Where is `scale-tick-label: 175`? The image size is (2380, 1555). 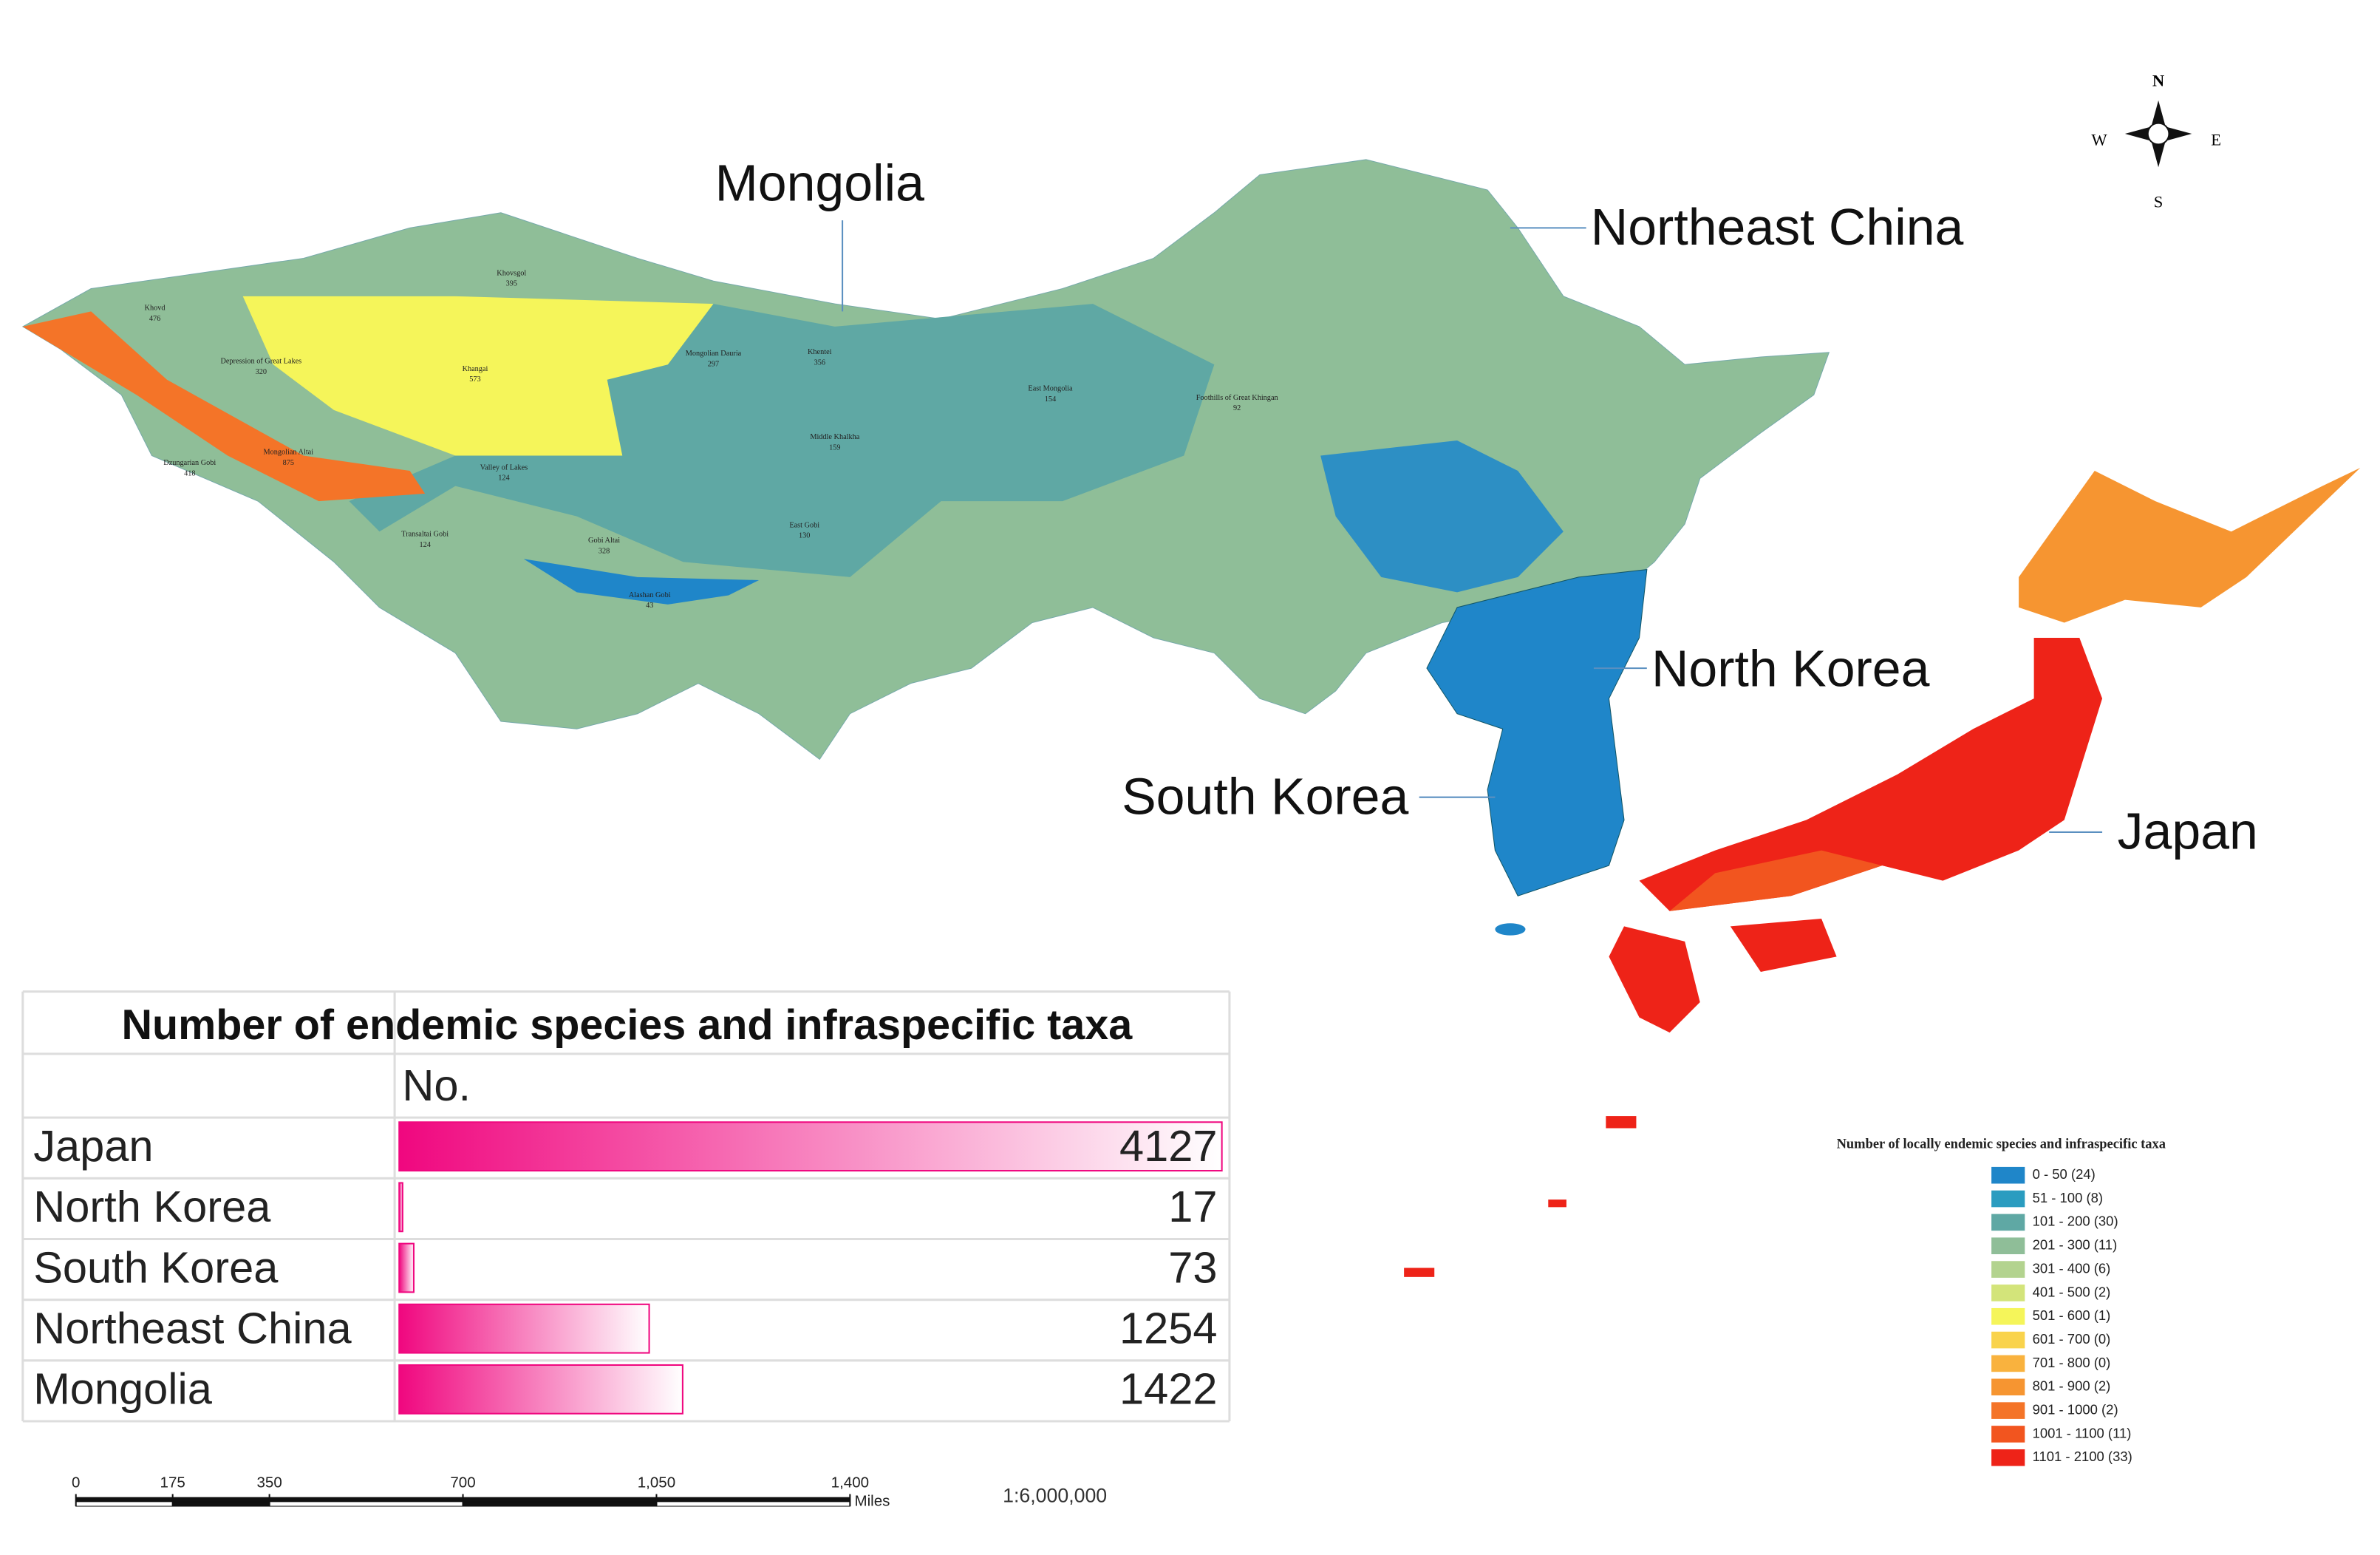 scale-tick-label: 175 is located at coordinates (172, 1482).